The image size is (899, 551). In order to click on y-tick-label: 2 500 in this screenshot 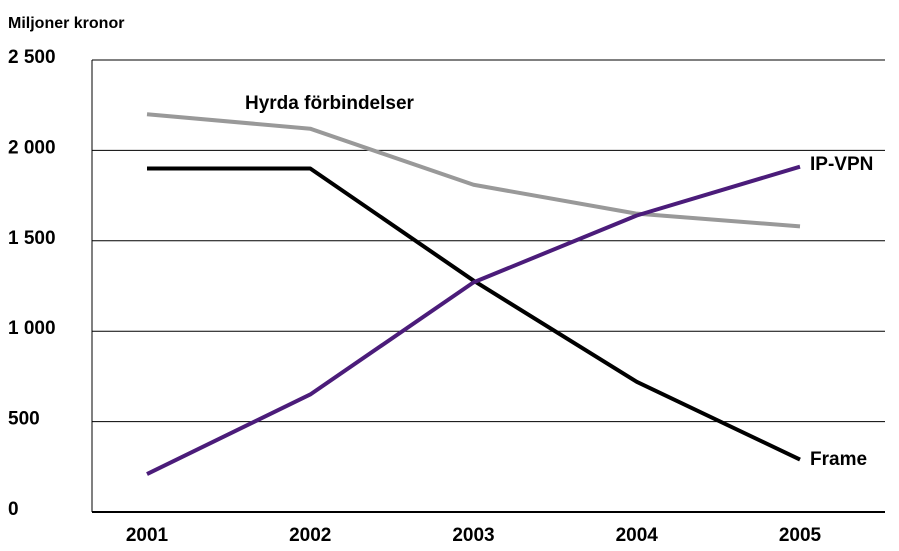, I will do `click(32, 57)`.